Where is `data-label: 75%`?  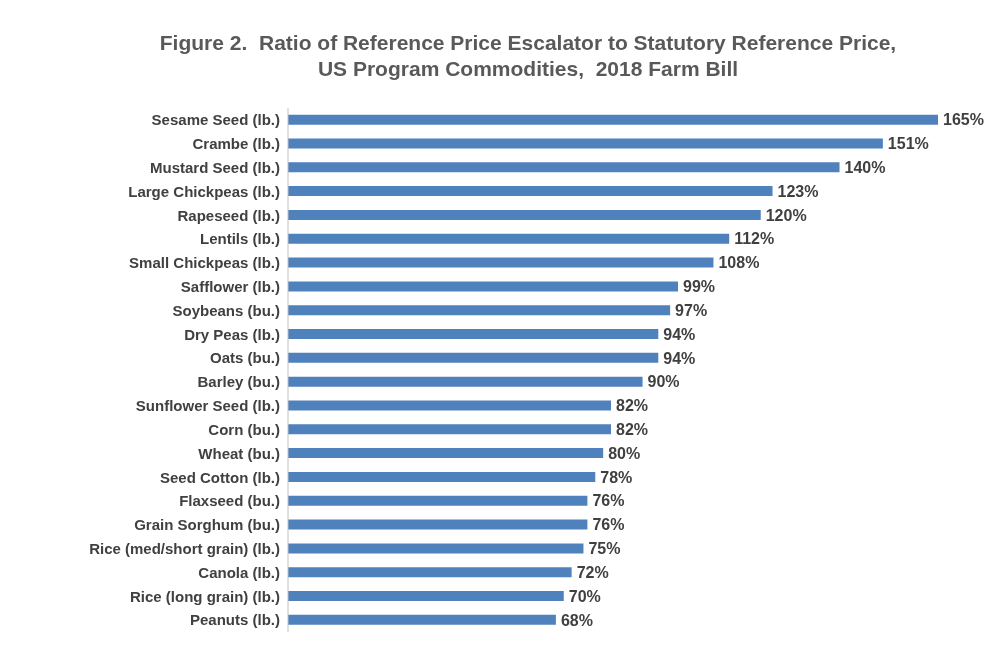 data-label: 75% is located at coordinates (604, 549).